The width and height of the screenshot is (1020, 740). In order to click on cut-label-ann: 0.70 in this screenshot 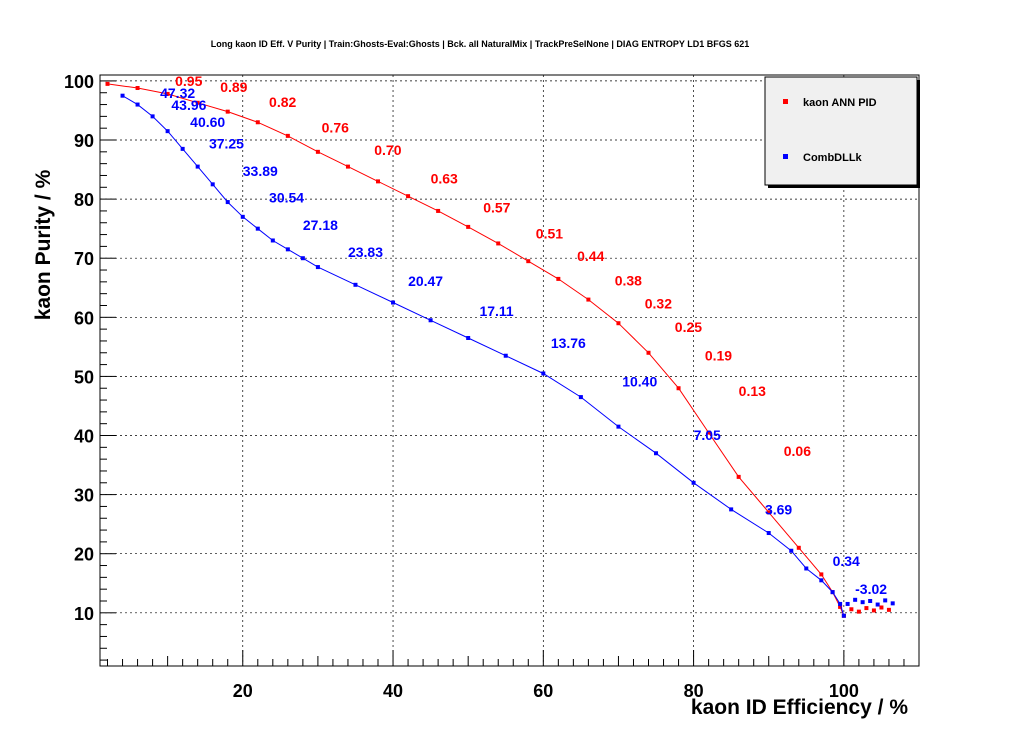, I will do `click(387, 150)`.